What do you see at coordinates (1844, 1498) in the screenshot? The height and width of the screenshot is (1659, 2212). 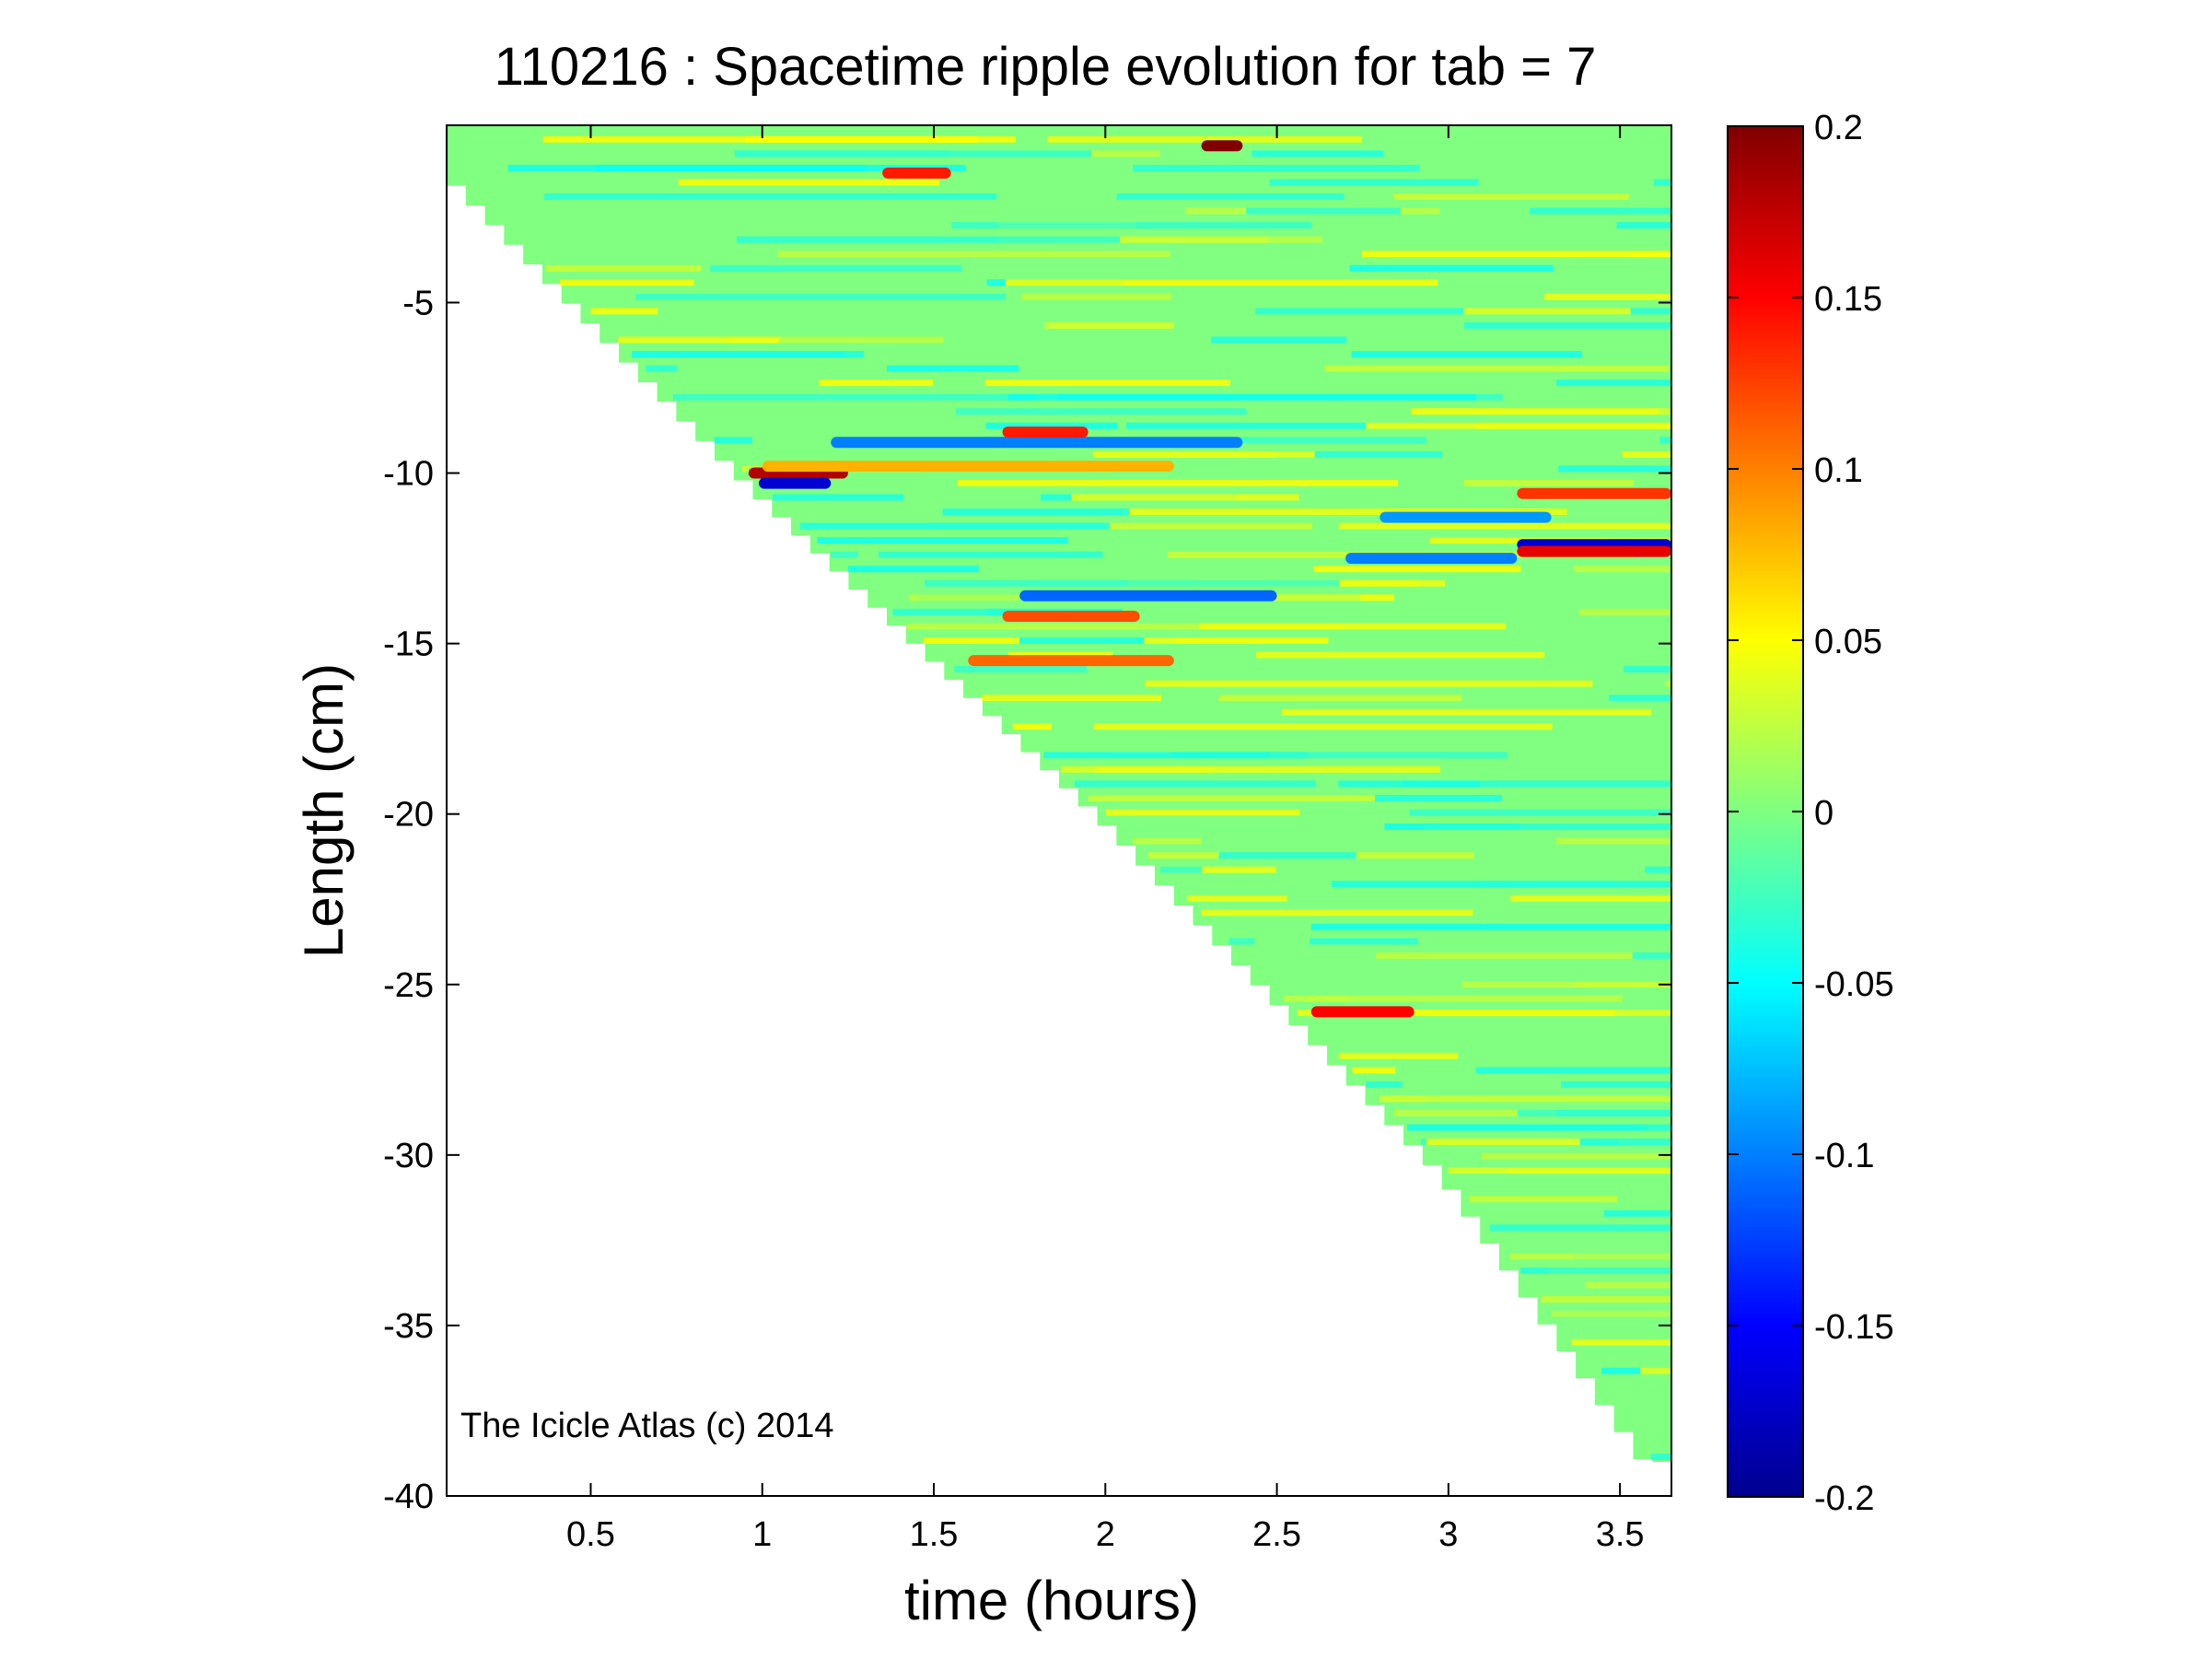 I see `colorbar-tick-label: -0.2` at bounding box center [1844, 1498].